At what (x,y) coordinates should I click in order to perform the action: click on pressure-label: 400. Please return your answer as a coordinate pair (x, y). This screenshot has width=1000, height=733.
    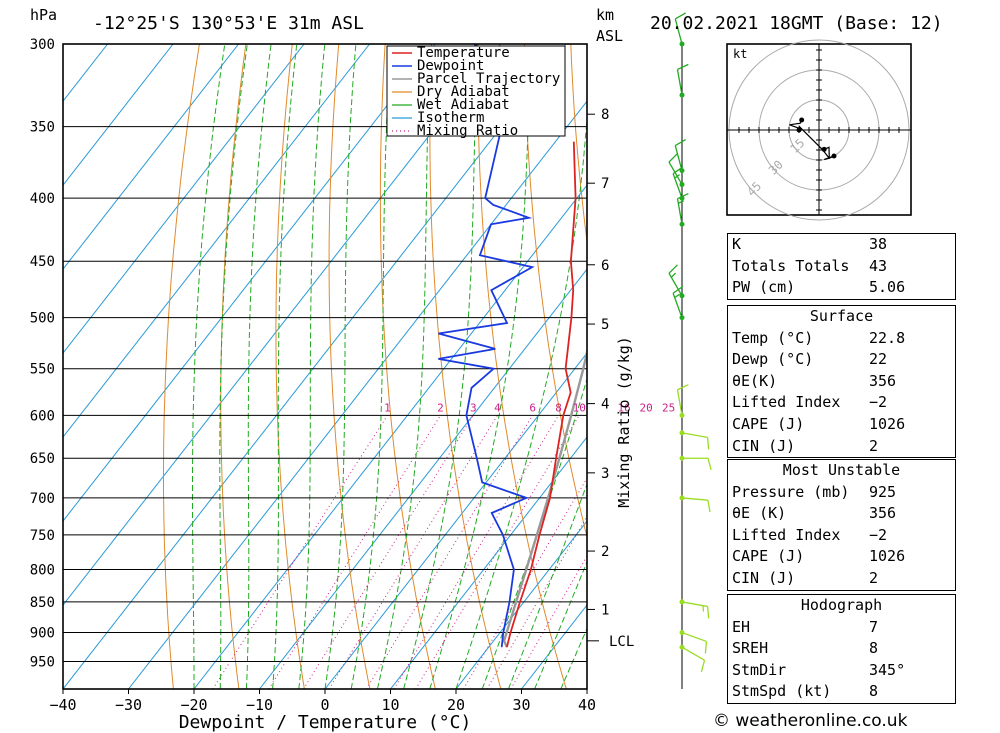
    Looking at the image, I should click on (42, 199).